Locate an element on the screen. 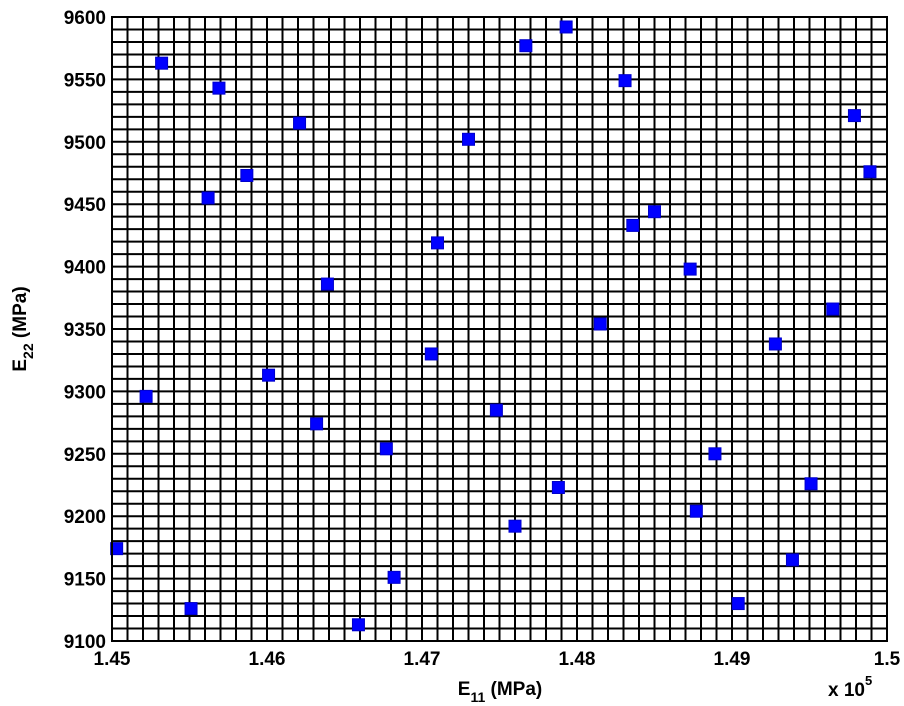  x-axis-multiplier-prefix: x 10 is located at coordinates (846, 690).